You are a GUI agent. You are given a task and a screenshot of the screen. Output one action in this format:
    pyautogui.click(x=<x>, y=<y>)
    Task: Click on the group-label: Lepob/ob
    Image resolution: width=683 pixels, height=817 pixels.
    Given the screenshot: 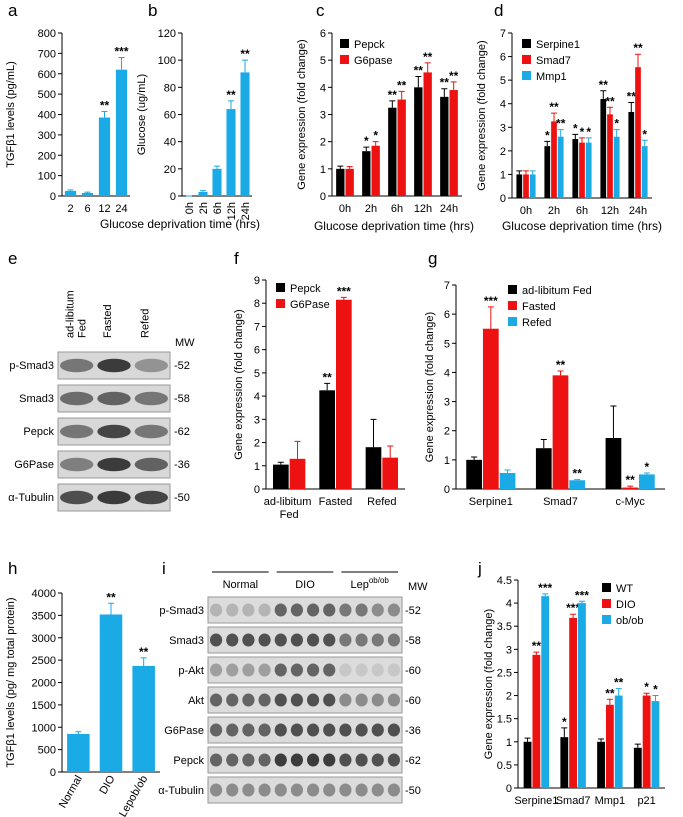 What is the action you would take?
    pyautogui.click(x=369, y=583)
    